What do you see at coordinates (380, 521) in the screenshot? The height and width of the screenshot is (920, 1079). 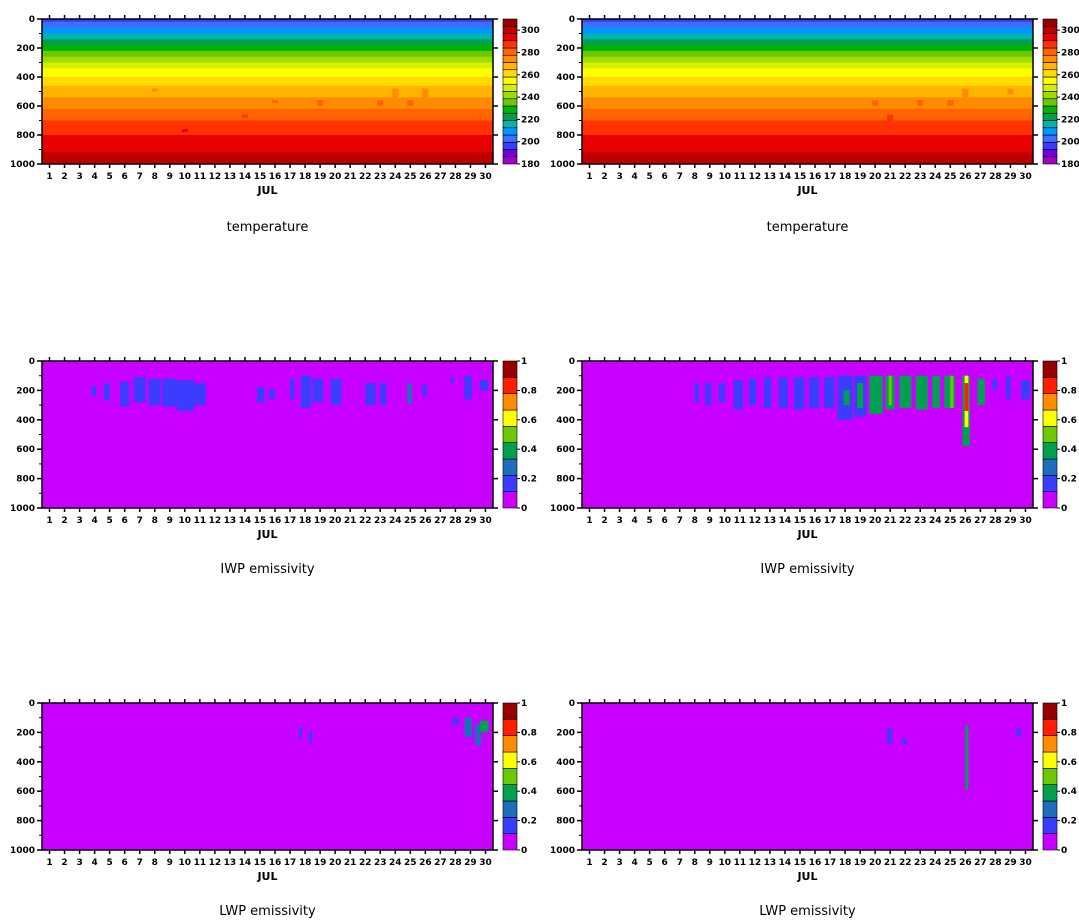 I see `x-tick-label: 23` at bounding box center [380, 521].